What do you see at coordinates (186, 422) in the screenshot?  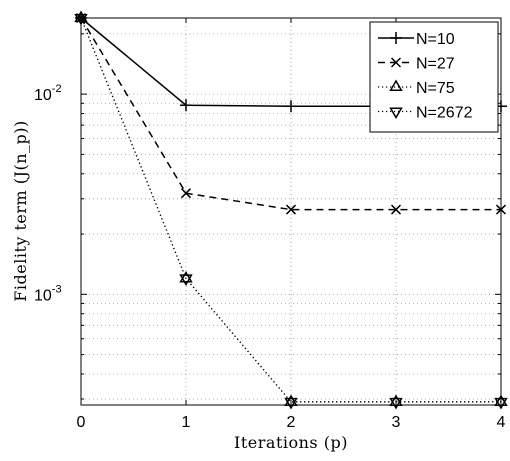 I see `x-tick-label: 1` at bounding box center [186, 422].